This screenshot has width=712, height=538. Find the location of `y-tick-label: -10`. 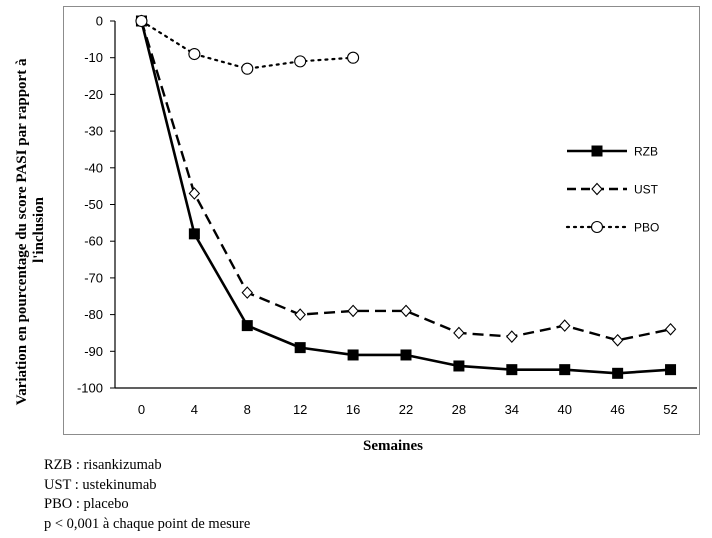

y-tick-label: -10 is located at coordinates (93, 57).